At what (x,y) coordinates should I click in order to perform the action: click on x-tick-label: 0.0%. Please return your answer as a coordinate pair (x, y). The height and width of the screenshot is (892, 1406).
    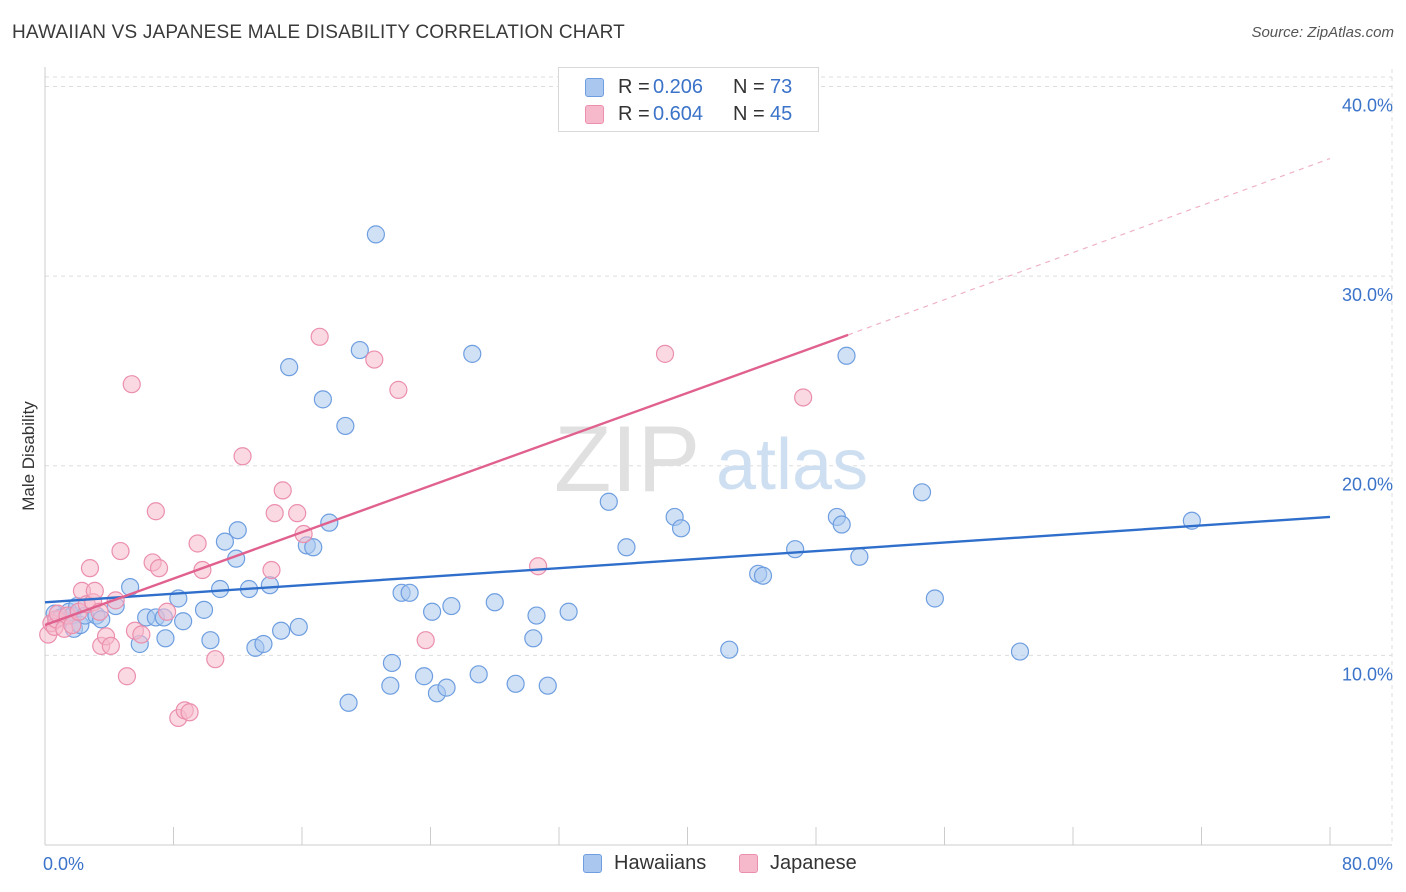
    Looking at the image, I should click on (63, 864).